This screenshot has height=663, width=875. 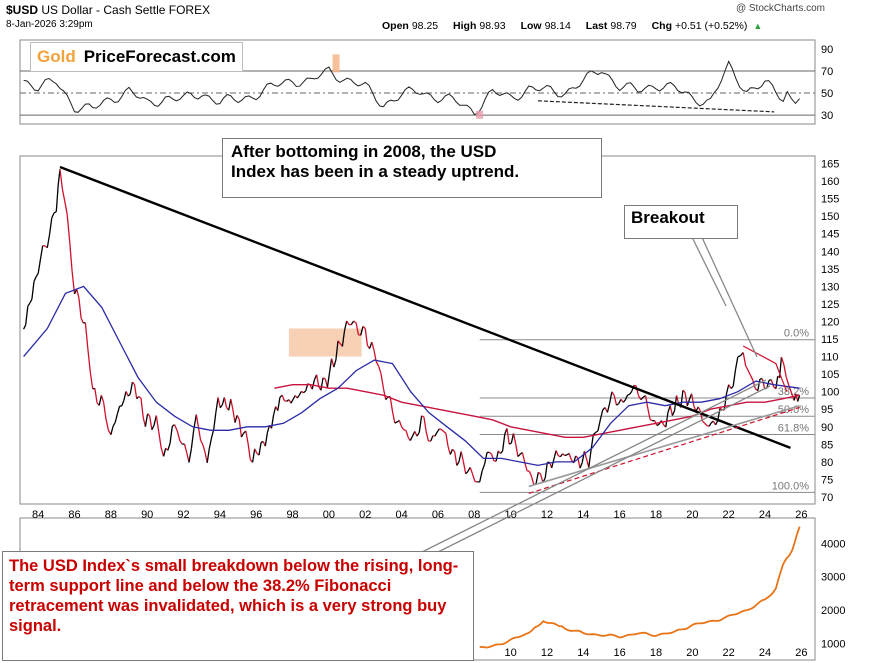 I want to click on price-xtick-88: 88, so click(x=111, y=515).